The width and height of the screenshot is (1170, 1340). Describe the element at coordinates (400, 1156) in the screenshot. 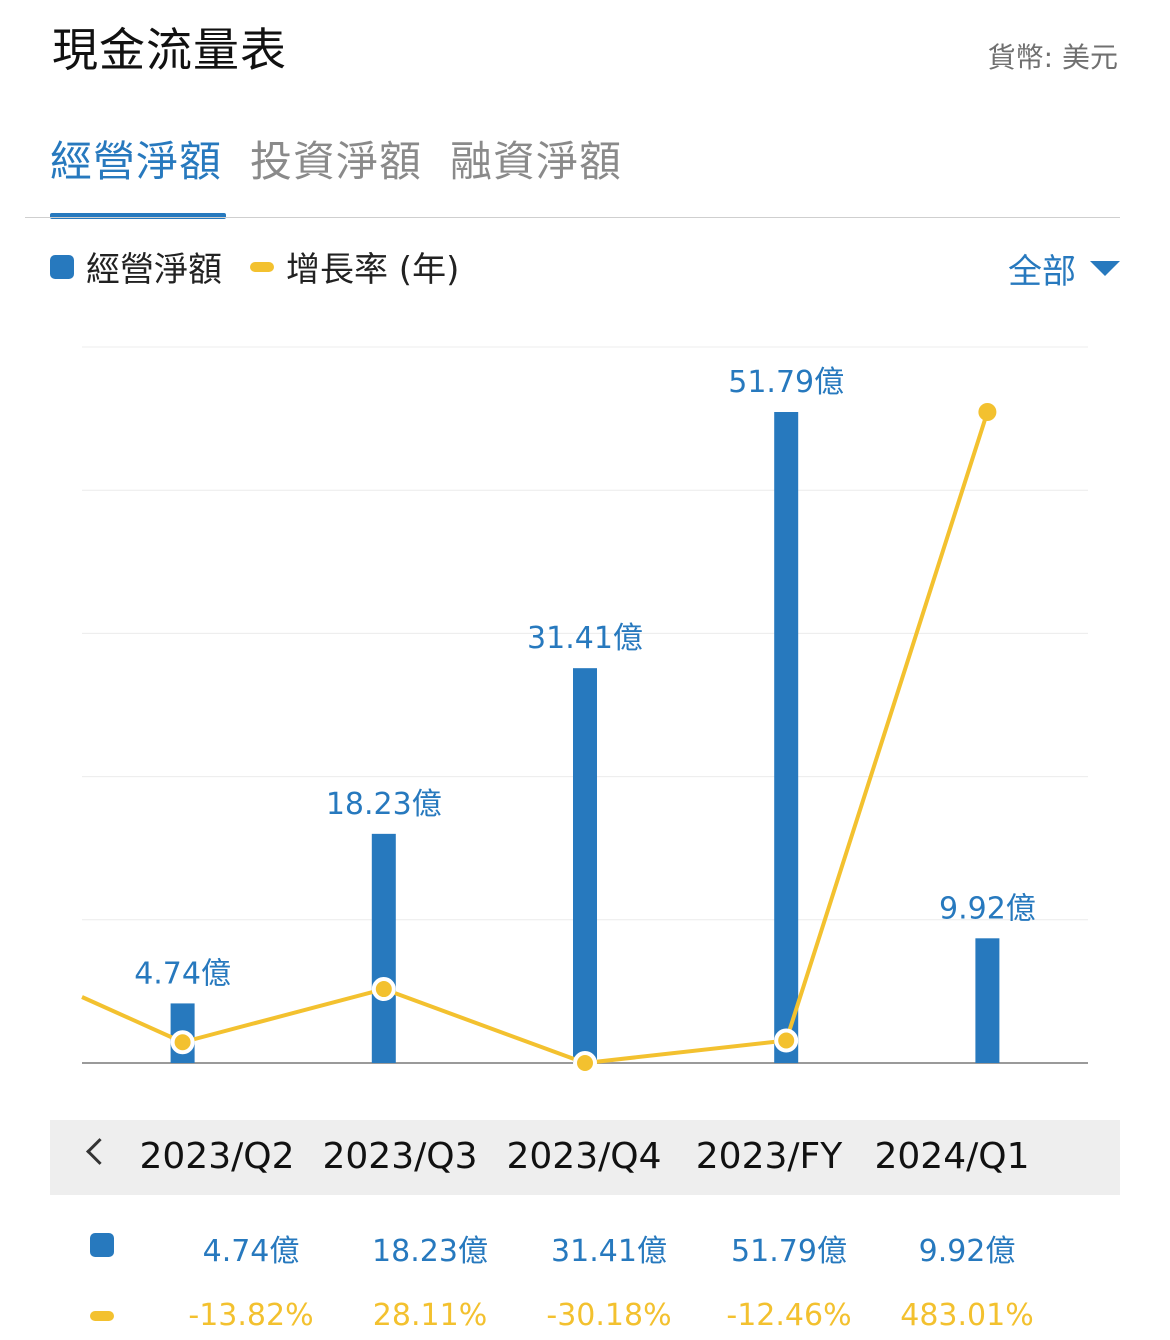

I see `period-label-2023-q3: 2023/Q3` at that location.